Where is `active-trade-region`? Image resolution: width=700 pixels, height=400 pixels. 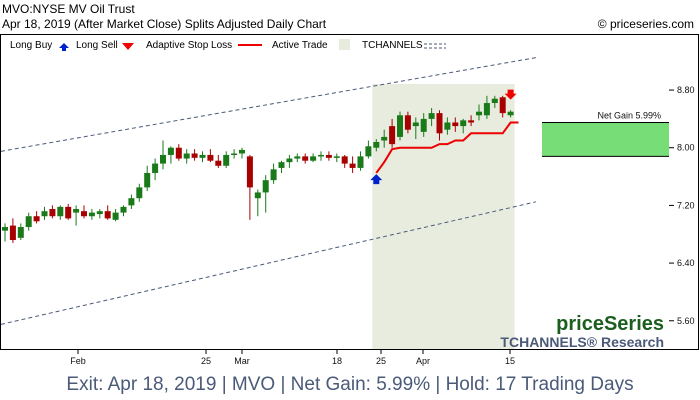
active-trade-region is located at coordinates (443, 216).